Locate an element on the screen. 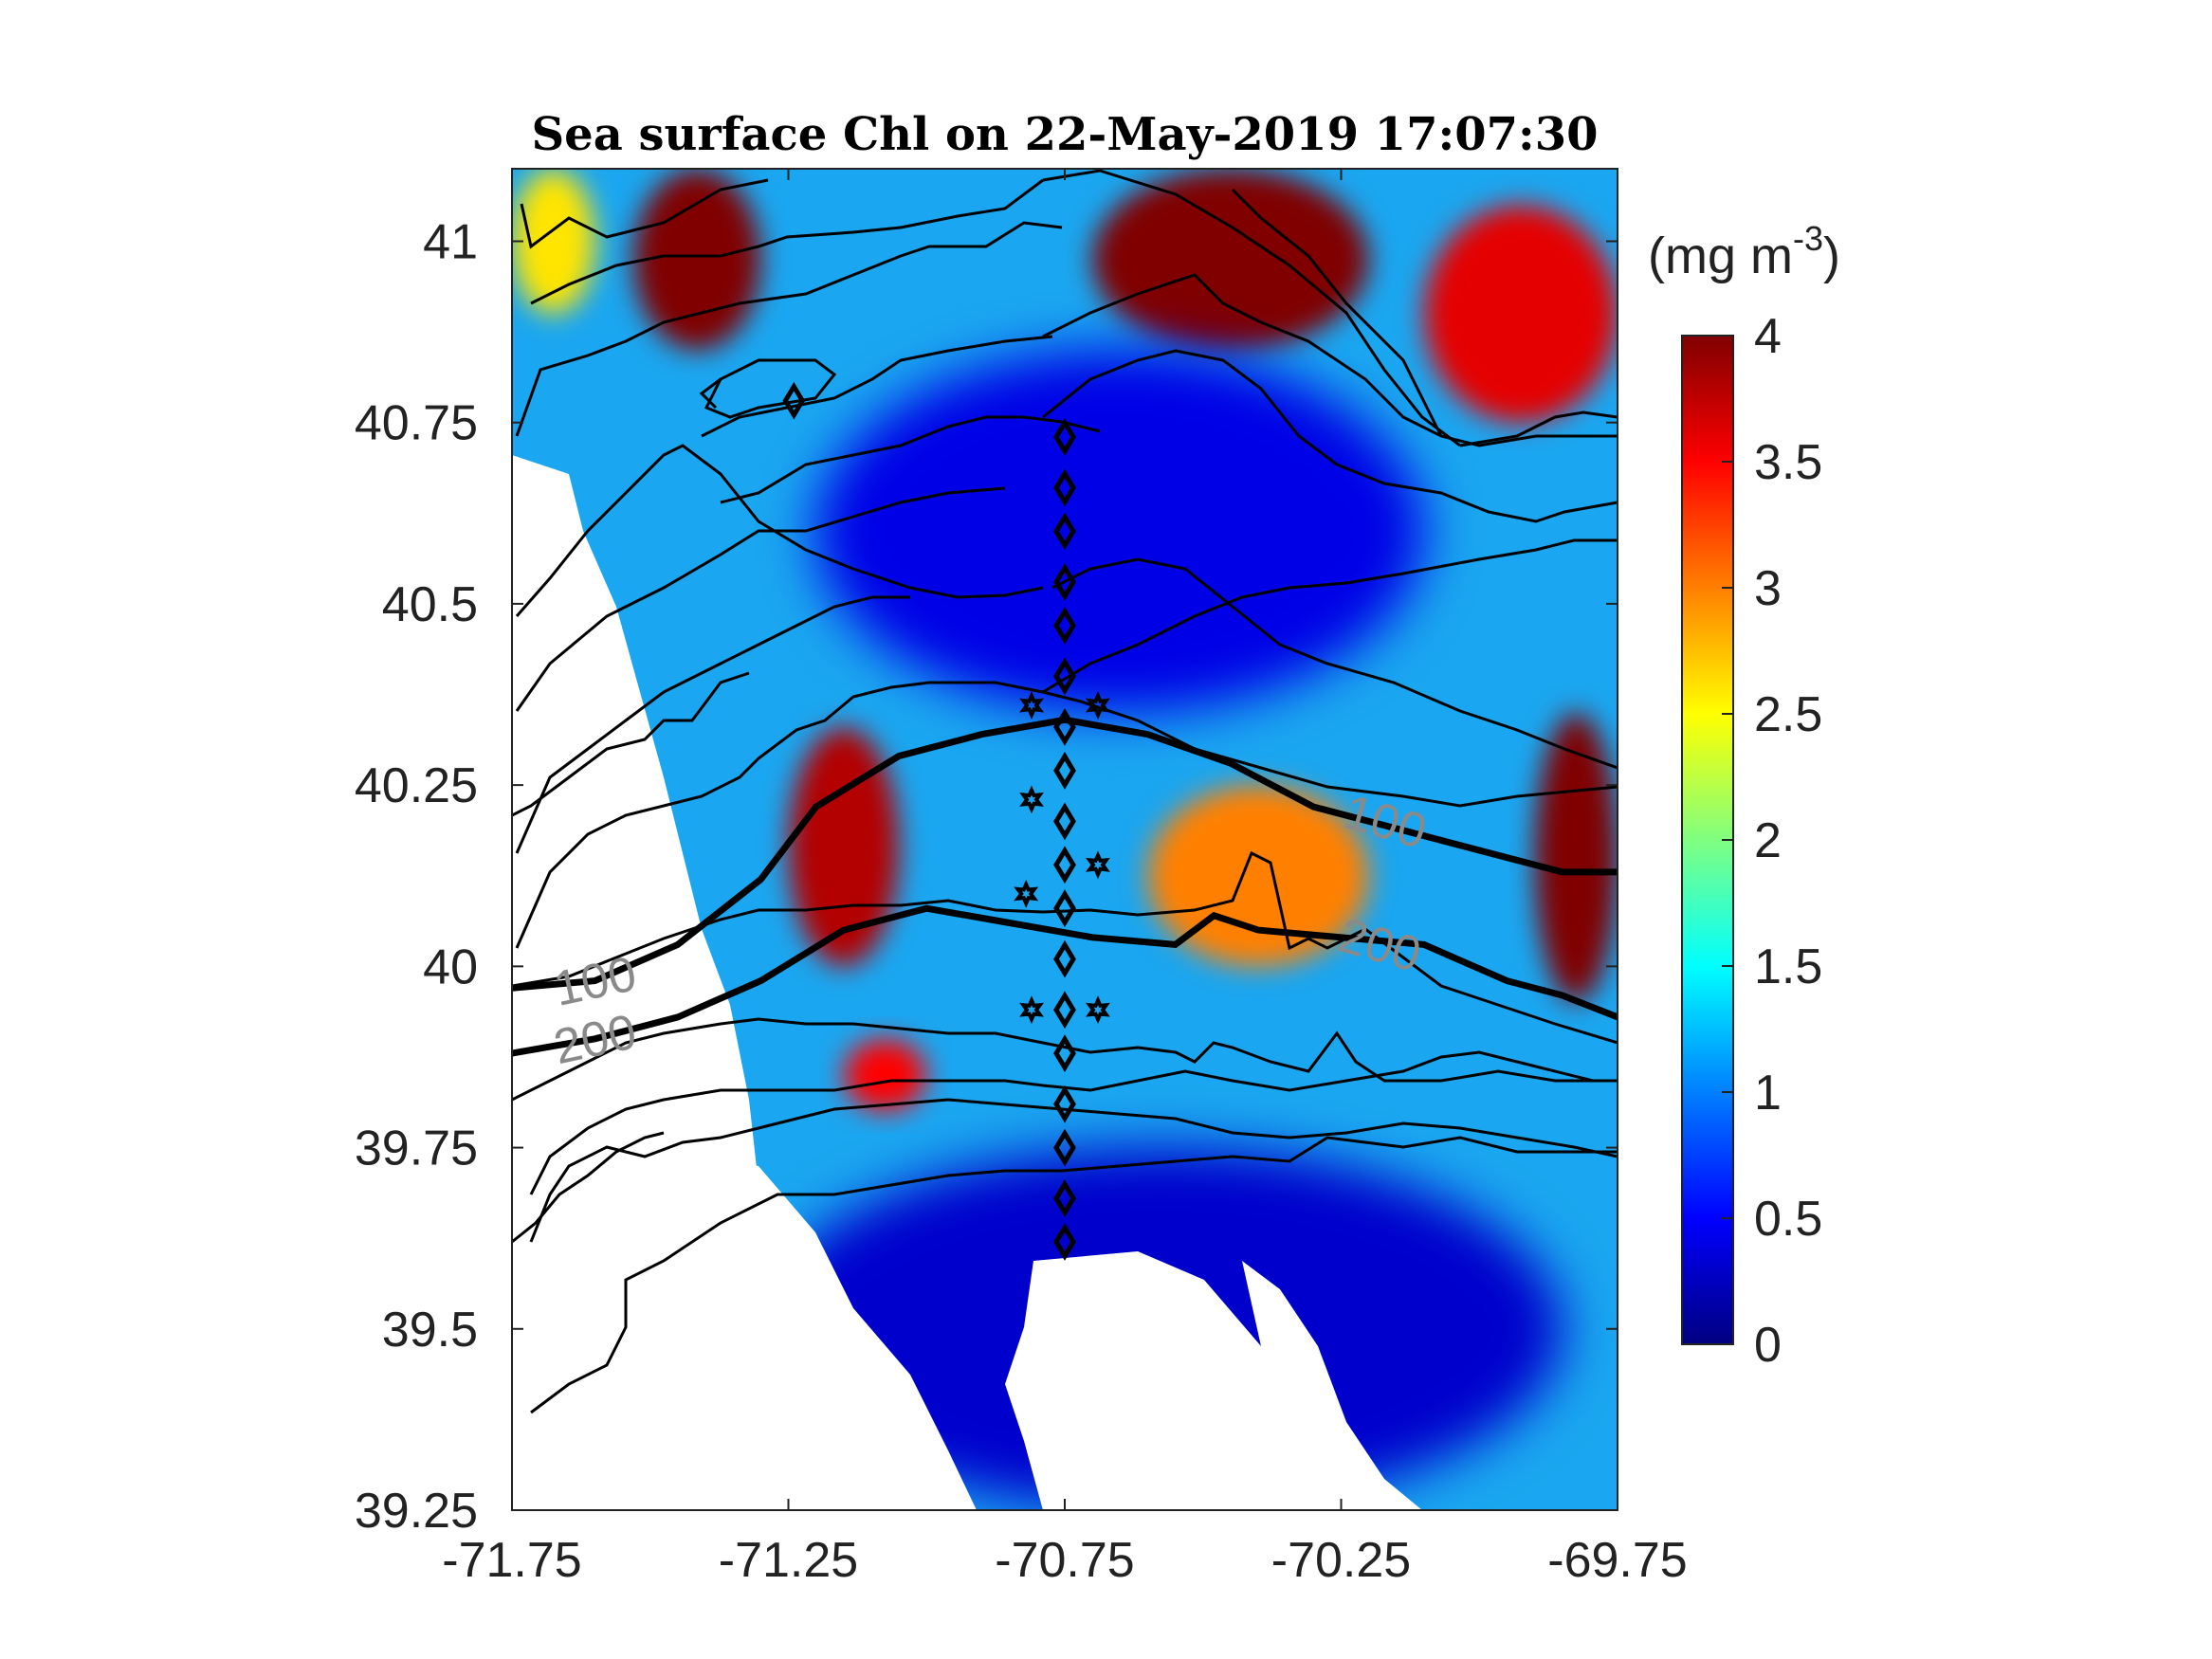  x-tick-label: -71.75 is located at coordinates (512, 1560).